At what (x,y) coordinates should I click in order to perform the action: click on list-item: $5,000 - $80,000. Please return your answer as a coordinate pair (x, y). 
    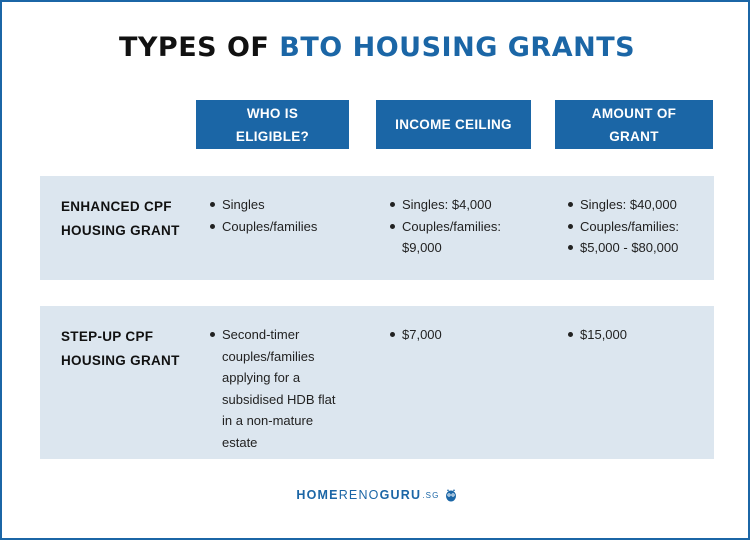
    Looking at the image, I should click on (641, 248).